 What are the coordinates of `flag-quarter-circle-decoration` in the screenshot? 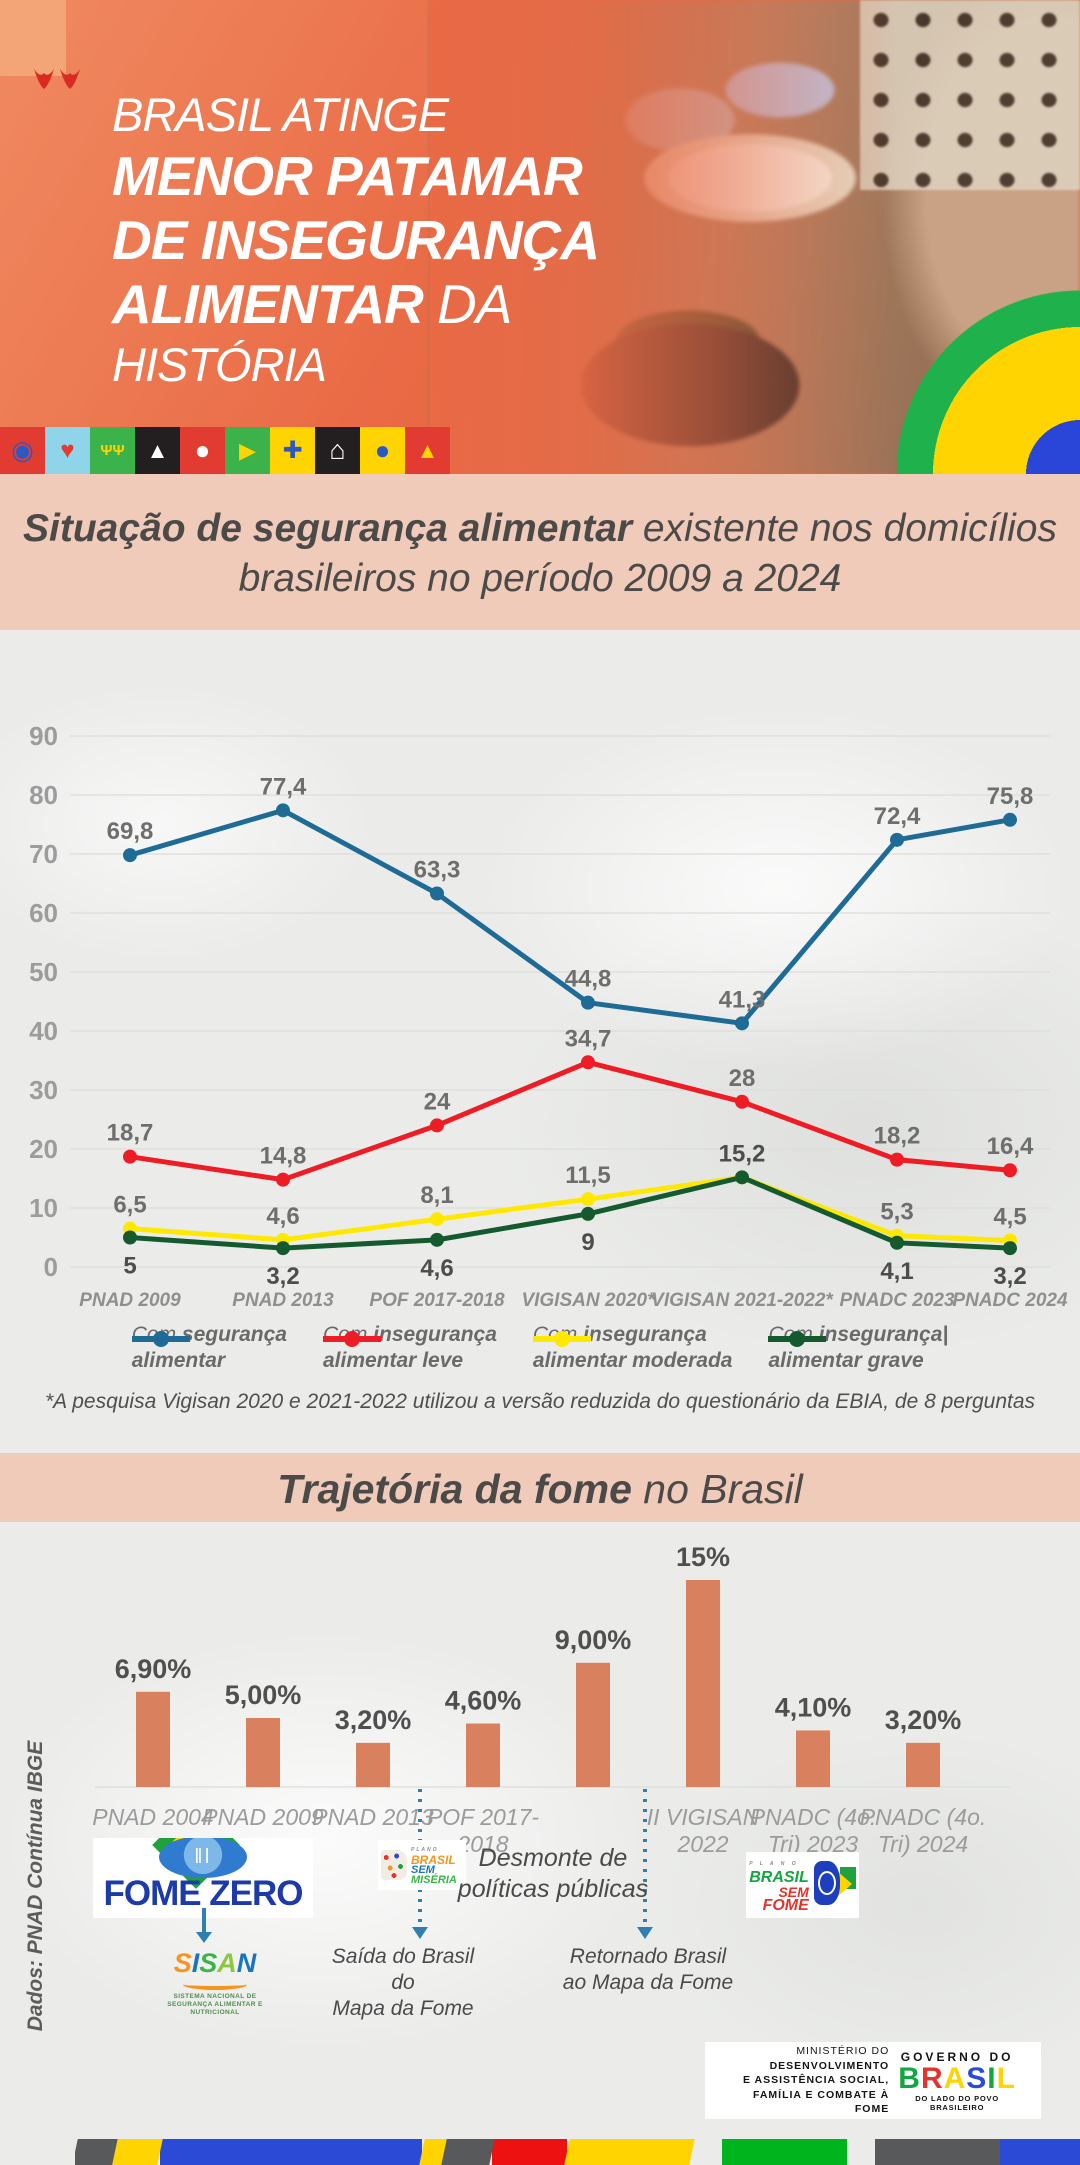 It's located at (988, 378).